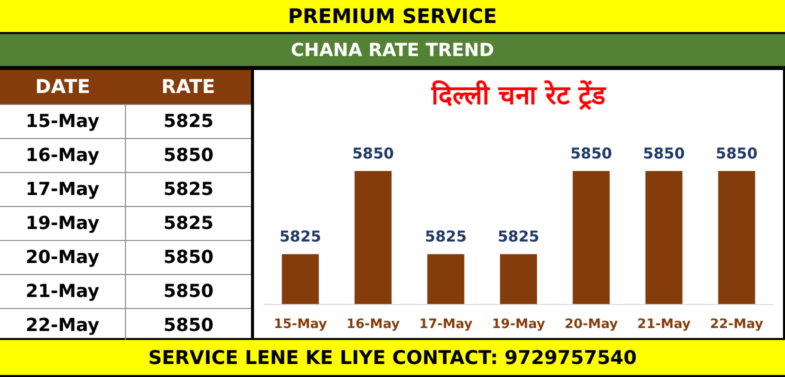 Image resolution: width=785 pixels, height=377 pixels. What do you see at coordinates (188, 87) in the screenshot?
I see `text: RATE` at bounding box center [188, 87].